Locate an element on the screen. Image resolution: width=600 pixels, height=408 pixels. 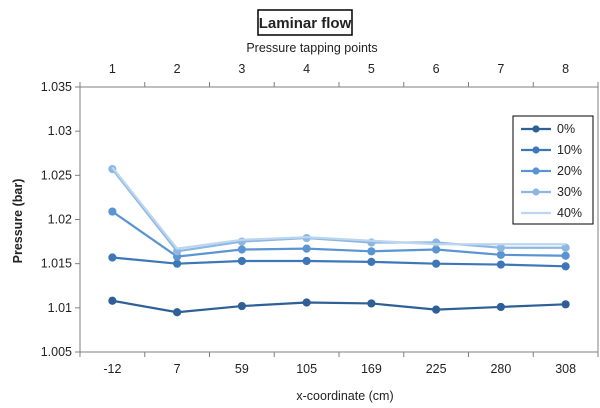
series-10pct is located at coordinates (339, 262).